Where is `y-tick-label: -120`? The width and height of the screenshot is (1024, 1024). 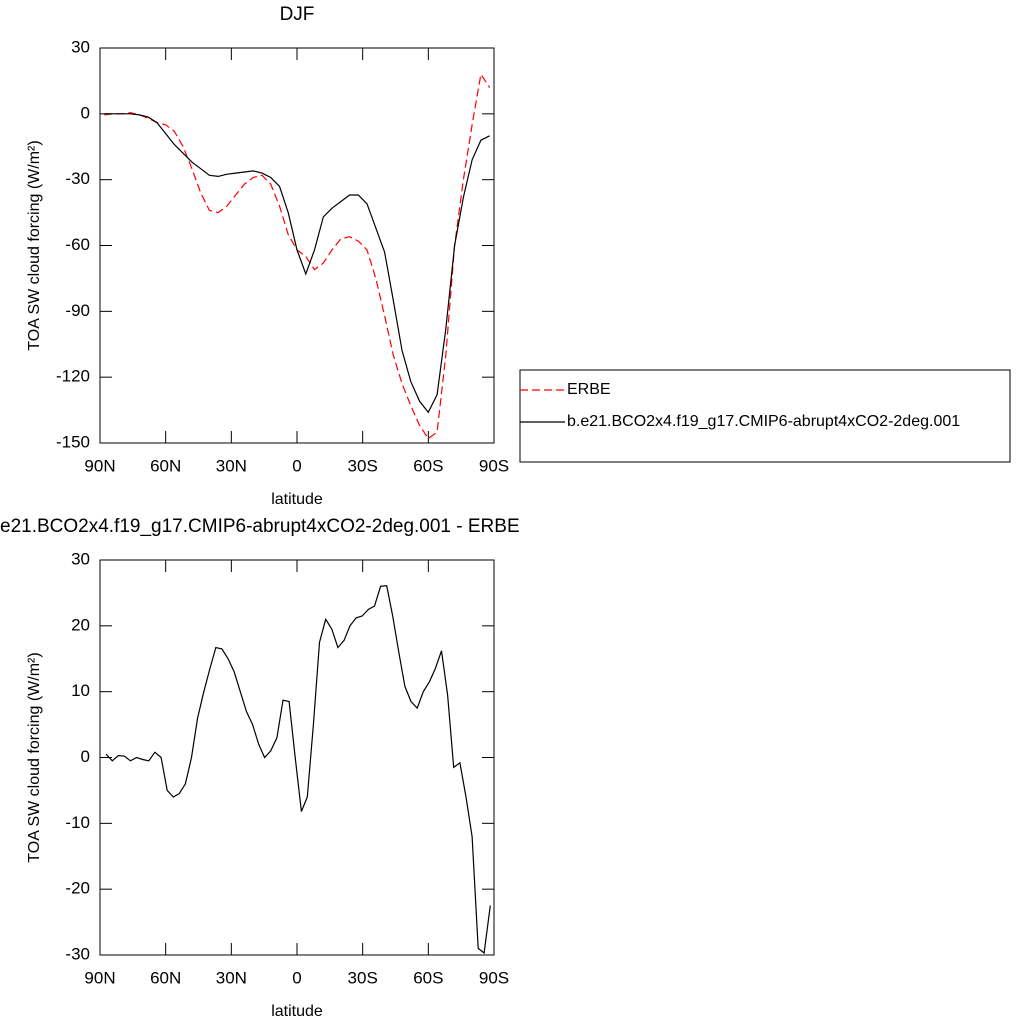 y-tick-label: -120 is located at coordinates (73, 376).